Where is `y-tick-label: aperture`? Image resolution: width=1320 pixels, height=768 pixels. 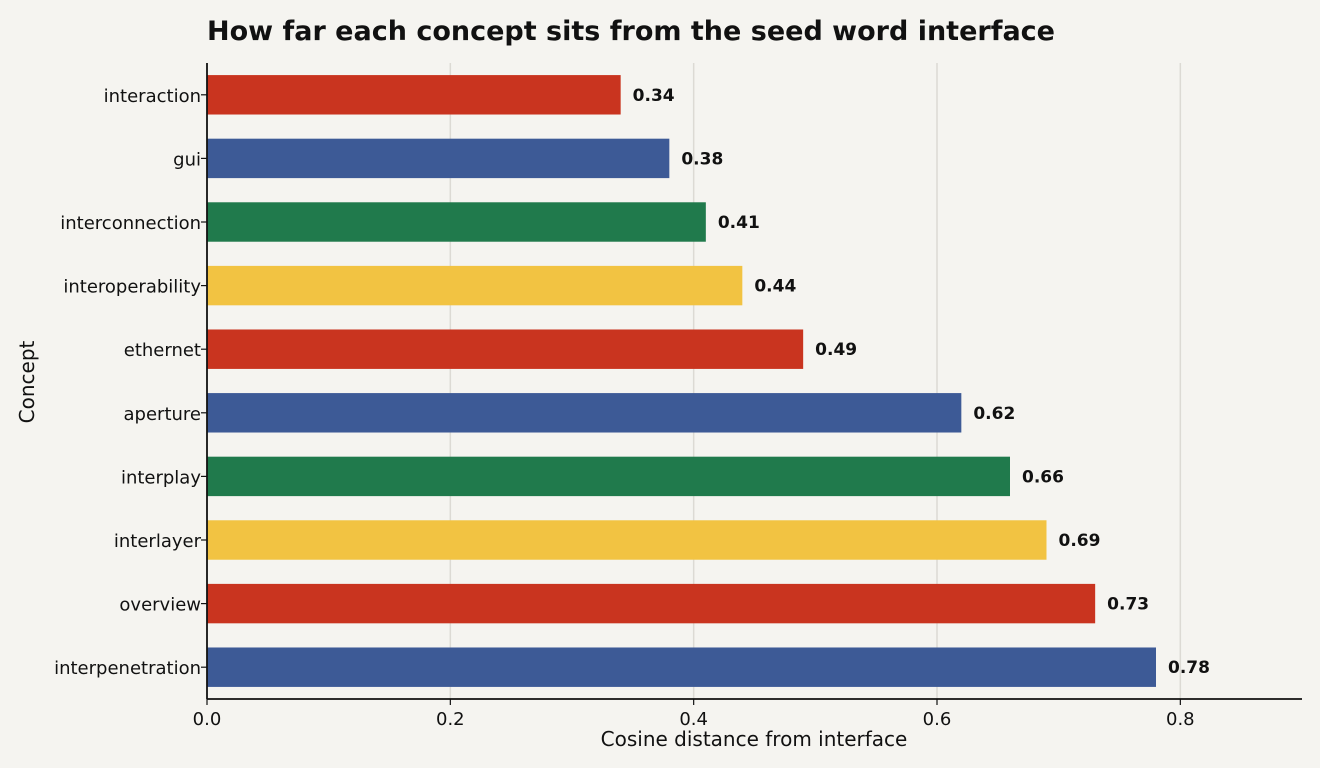 y-tick-label: aperture is located at coordinates (162, 414).